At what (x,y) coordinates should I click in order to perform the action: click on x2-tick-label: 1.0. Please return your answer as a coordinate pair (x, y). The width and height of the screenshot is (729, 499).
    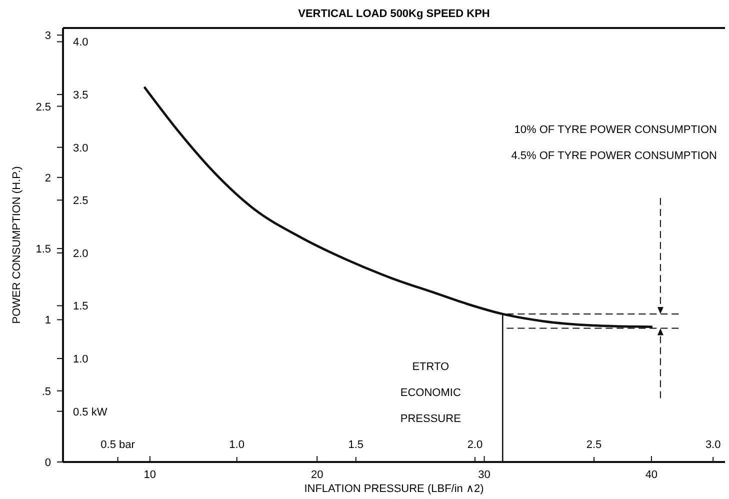
    Looking at the image, I should click on (236, 445).